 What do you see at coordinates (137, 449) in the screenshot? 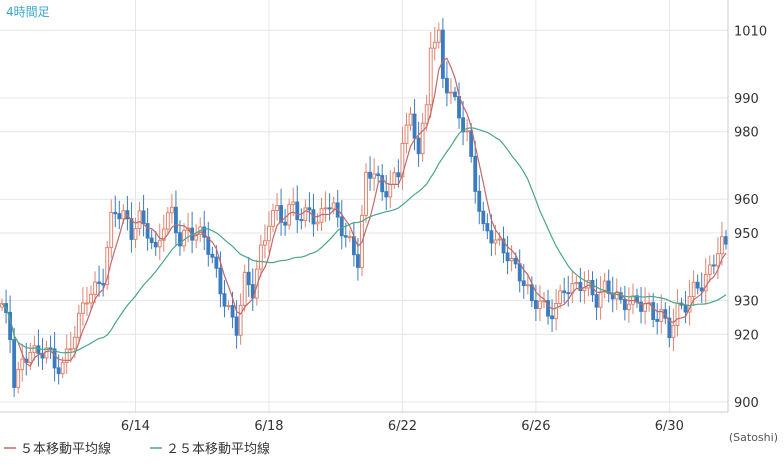
I see `legend: ５本移動平均線 ２５本移動平均線` at bounding box center [137, 449].